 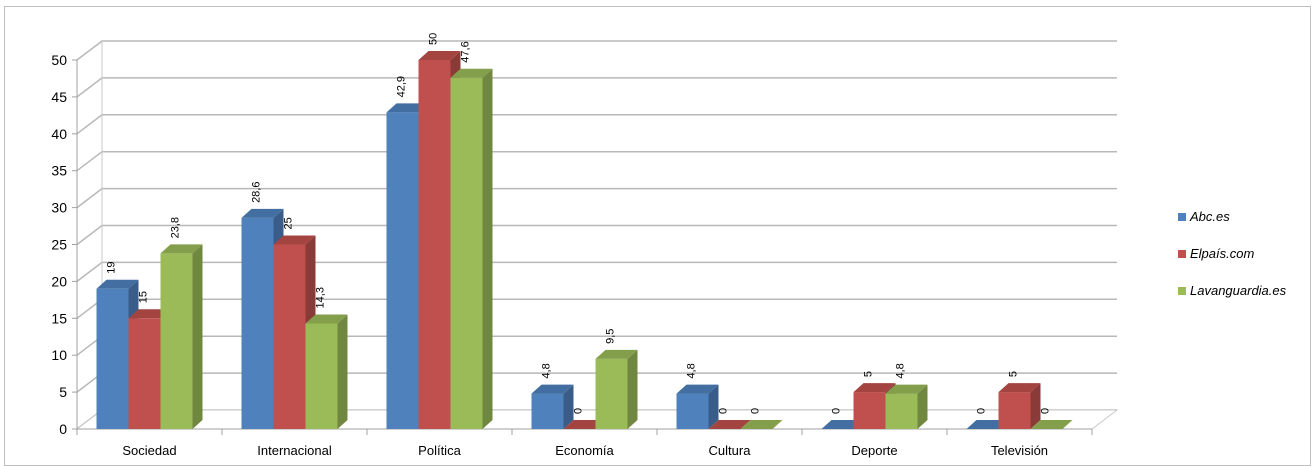 I want to click on legend-swatch-elpais, so click(x=1182, y=253).